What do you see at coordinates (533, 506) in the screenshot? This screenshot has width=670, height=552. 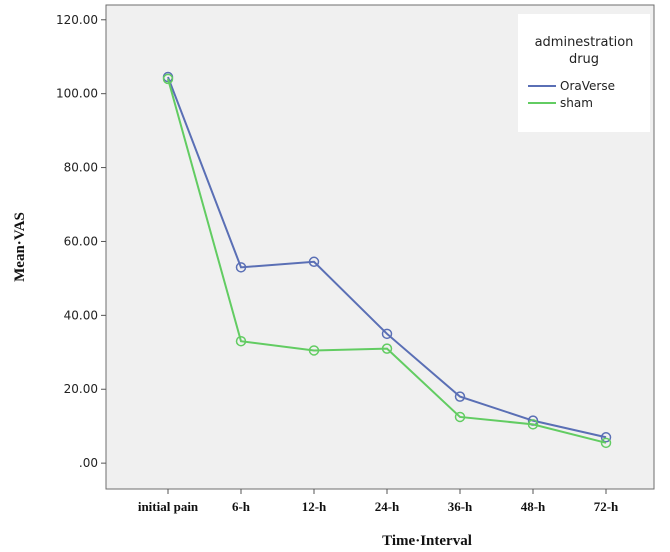 I see `x-tick-label: 48-h` at bounding box center [533, 506].